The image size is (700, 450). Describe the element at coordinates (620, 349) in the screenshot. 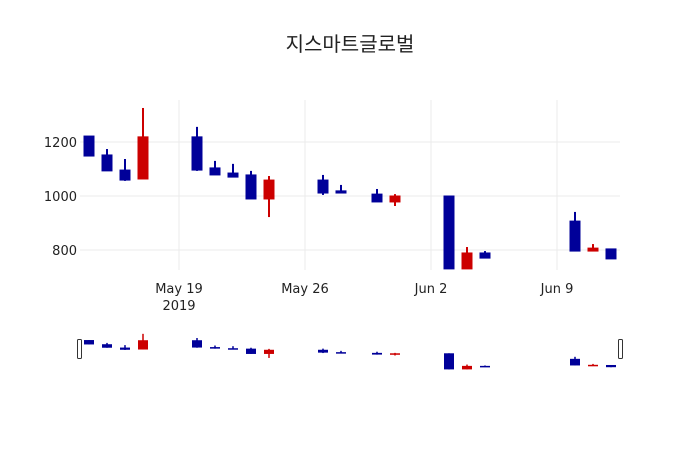

I see `range-slider-right-handle` at that location.